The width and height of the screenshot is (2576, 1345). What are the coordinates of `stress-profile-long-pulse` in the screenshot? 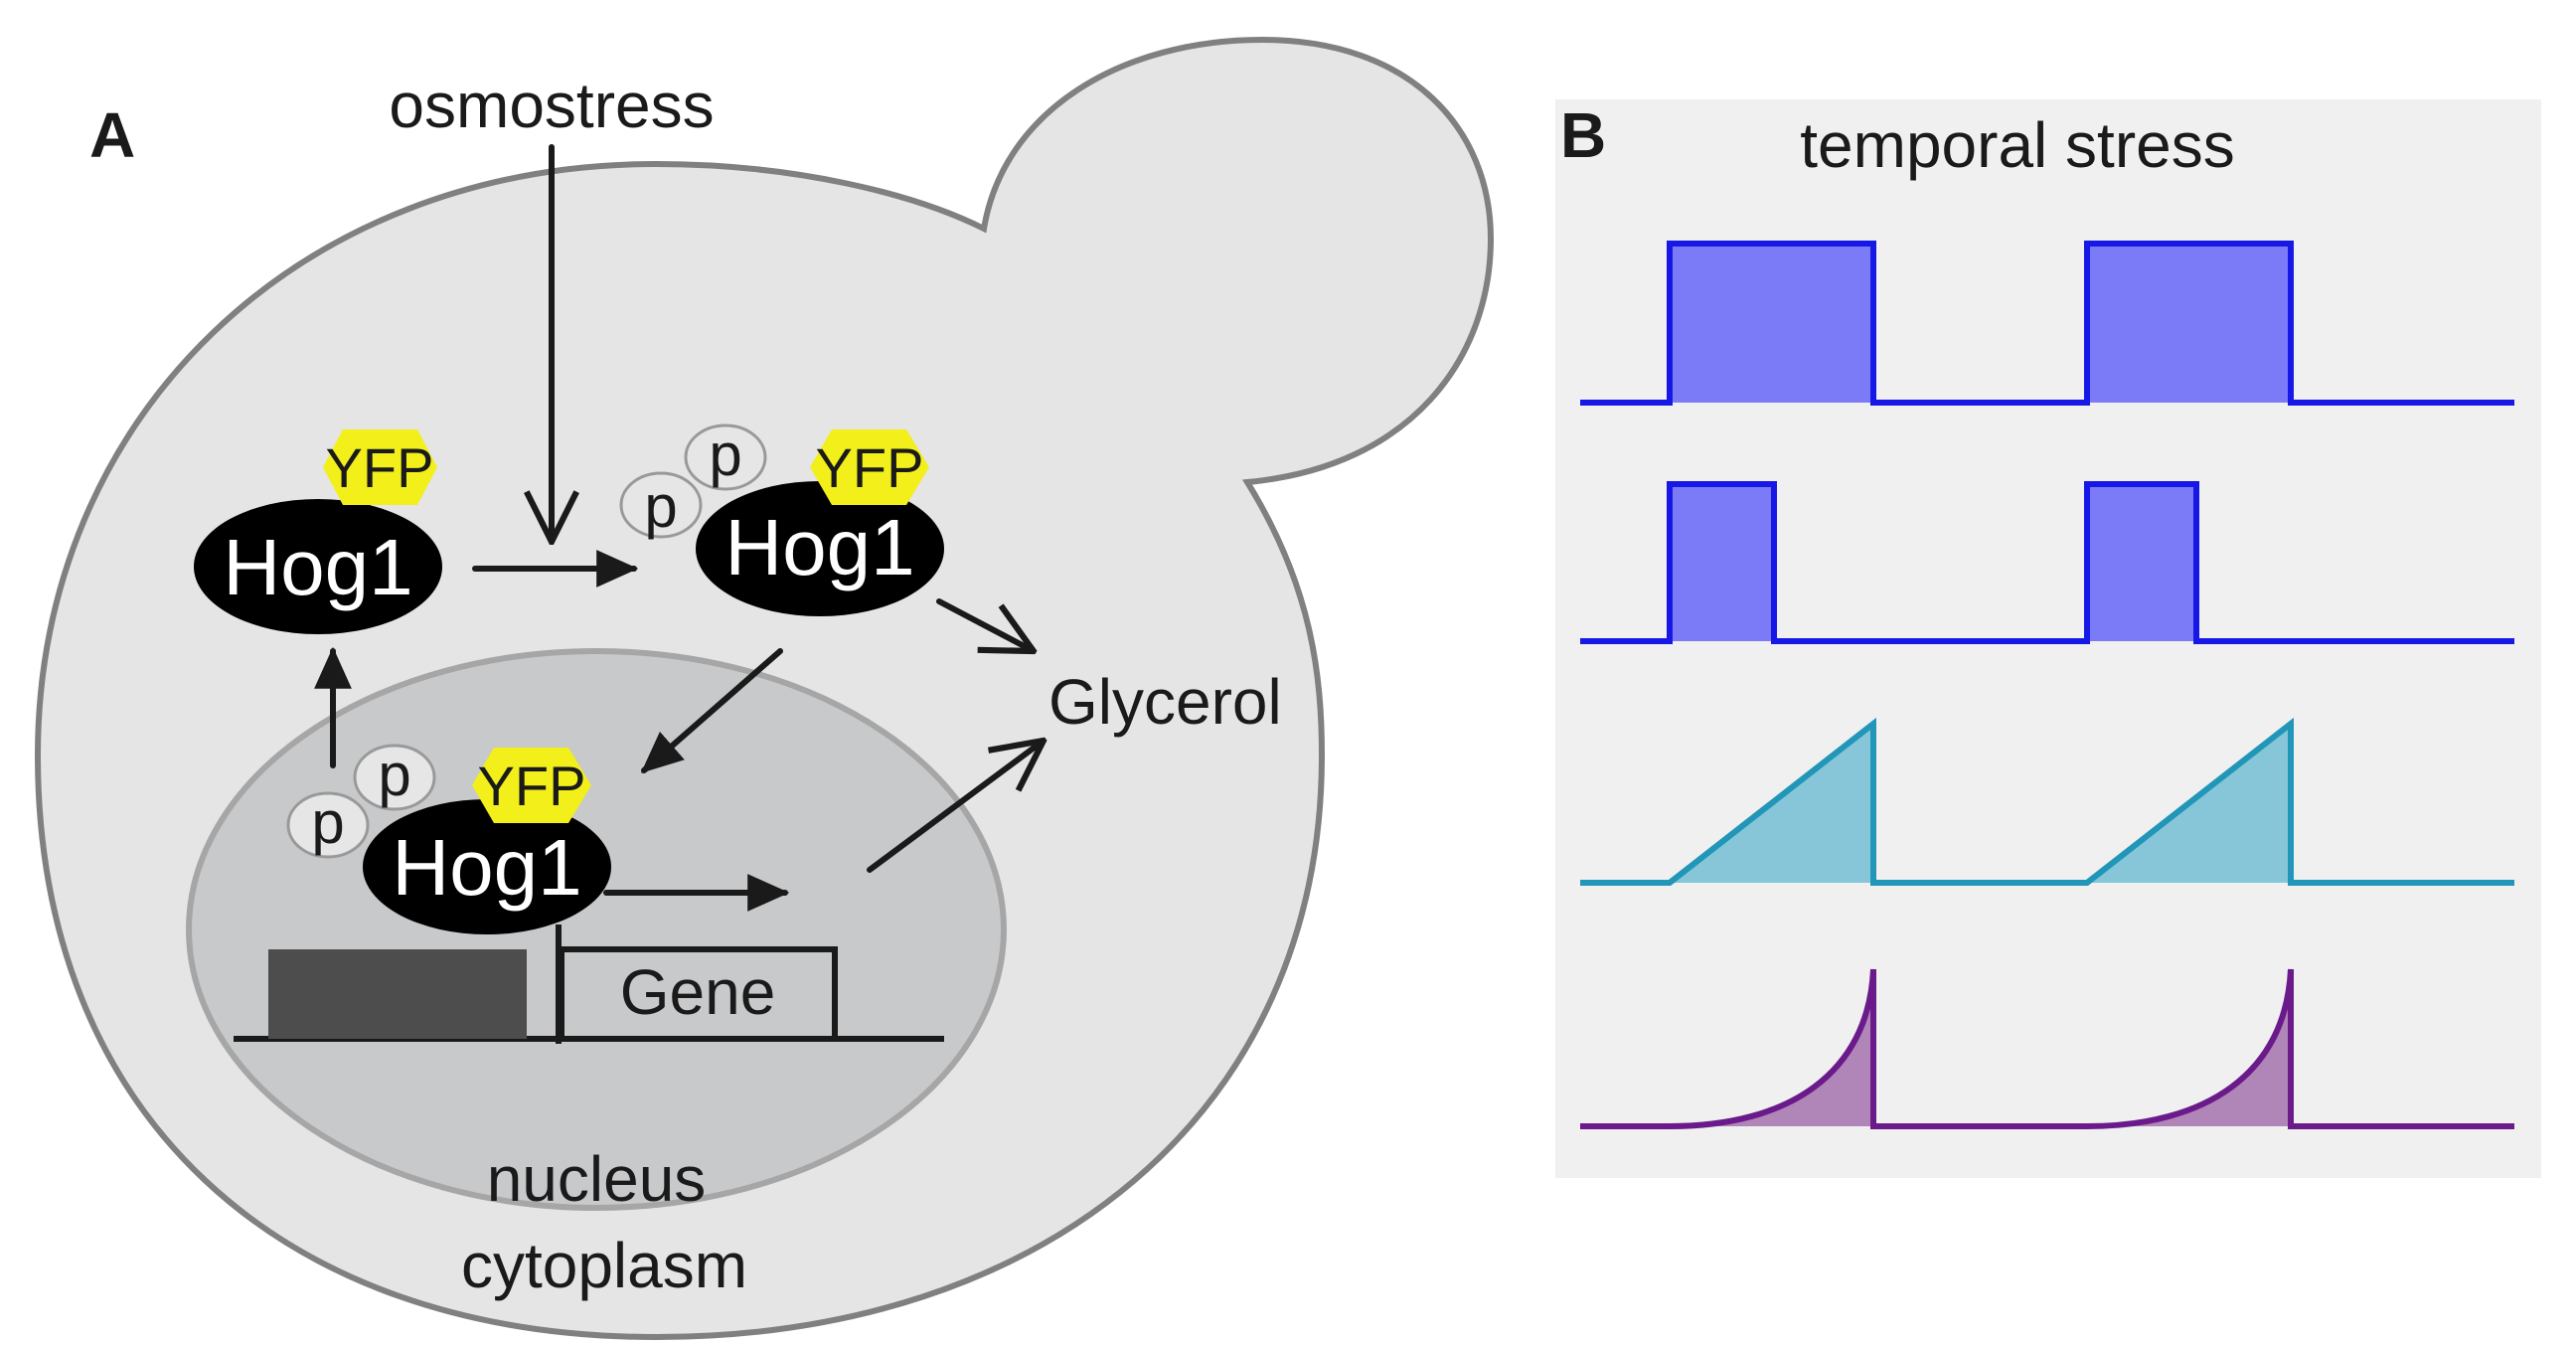 It's located at (2047, 323).